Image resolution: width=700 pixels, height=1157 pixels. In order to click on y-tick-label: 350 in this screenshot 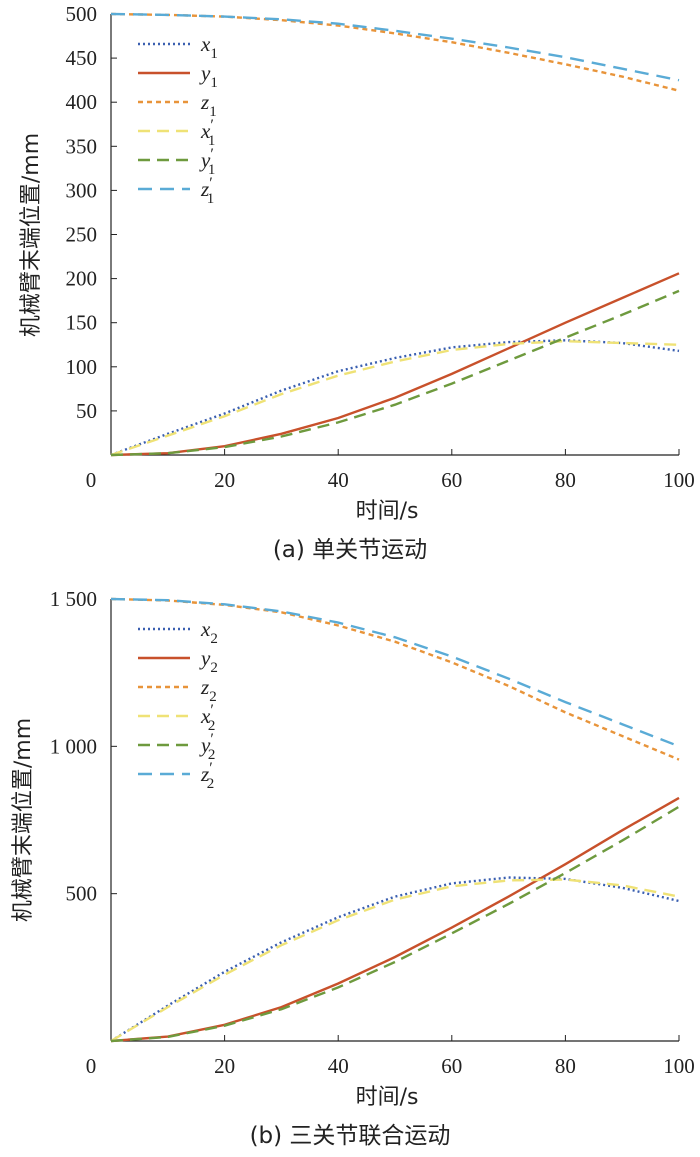, I will do `click(82, 146)`.